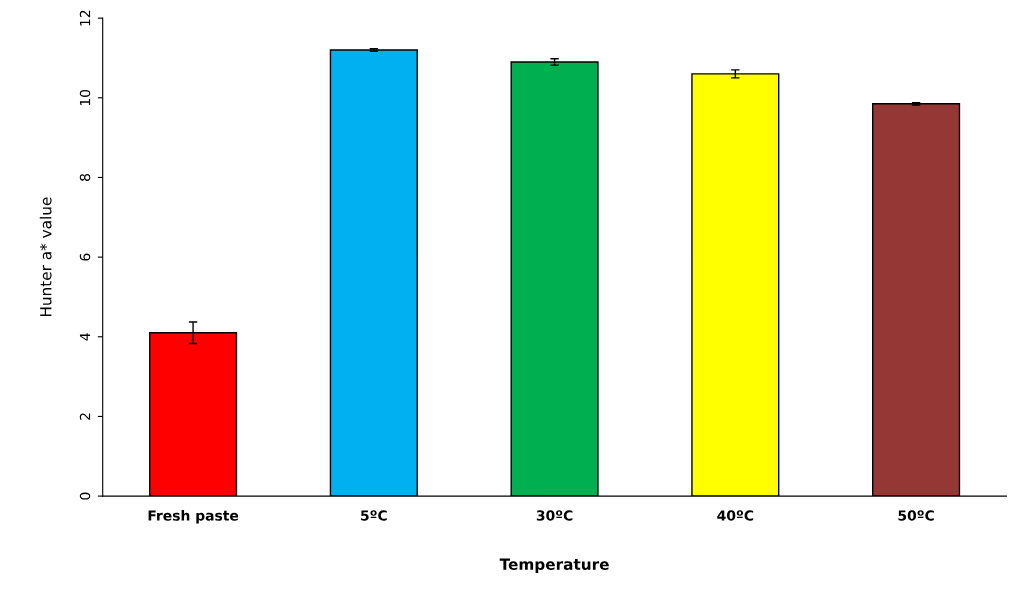 This screenshot has width=1027, height=605. Describe the element at coordinates (554, 515) in the screenshot. I see `x-tick-label: 30ºC` at that location.